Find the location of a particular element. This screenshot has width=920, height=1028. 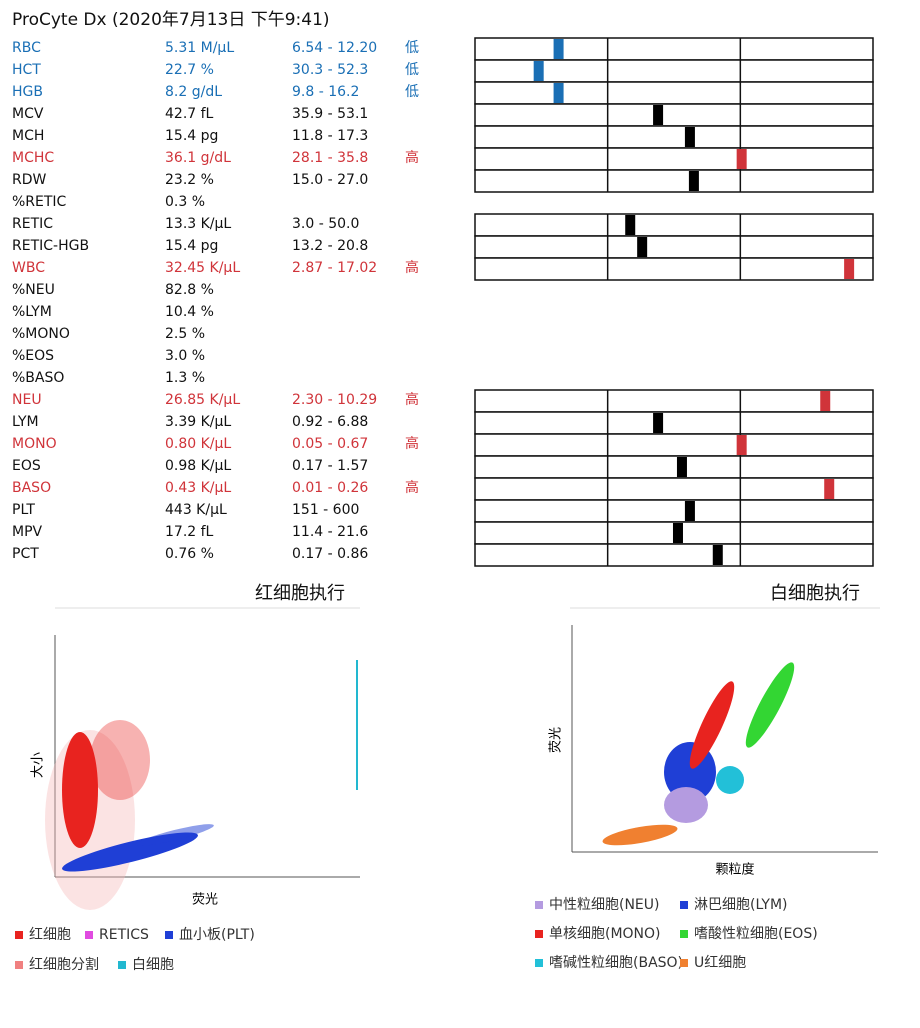

test-name: MCV is located at coordinates (28, 114).